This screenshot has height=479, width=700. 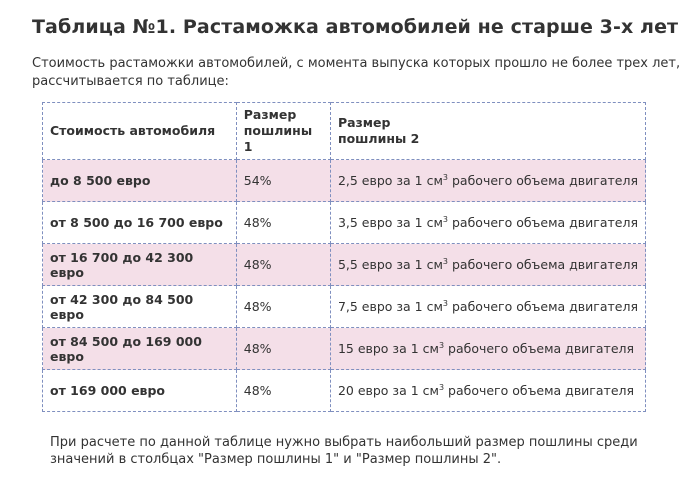 I want to click on duty-2-rate: 3,5 евро за 1 см, so click(x=390, y=222).